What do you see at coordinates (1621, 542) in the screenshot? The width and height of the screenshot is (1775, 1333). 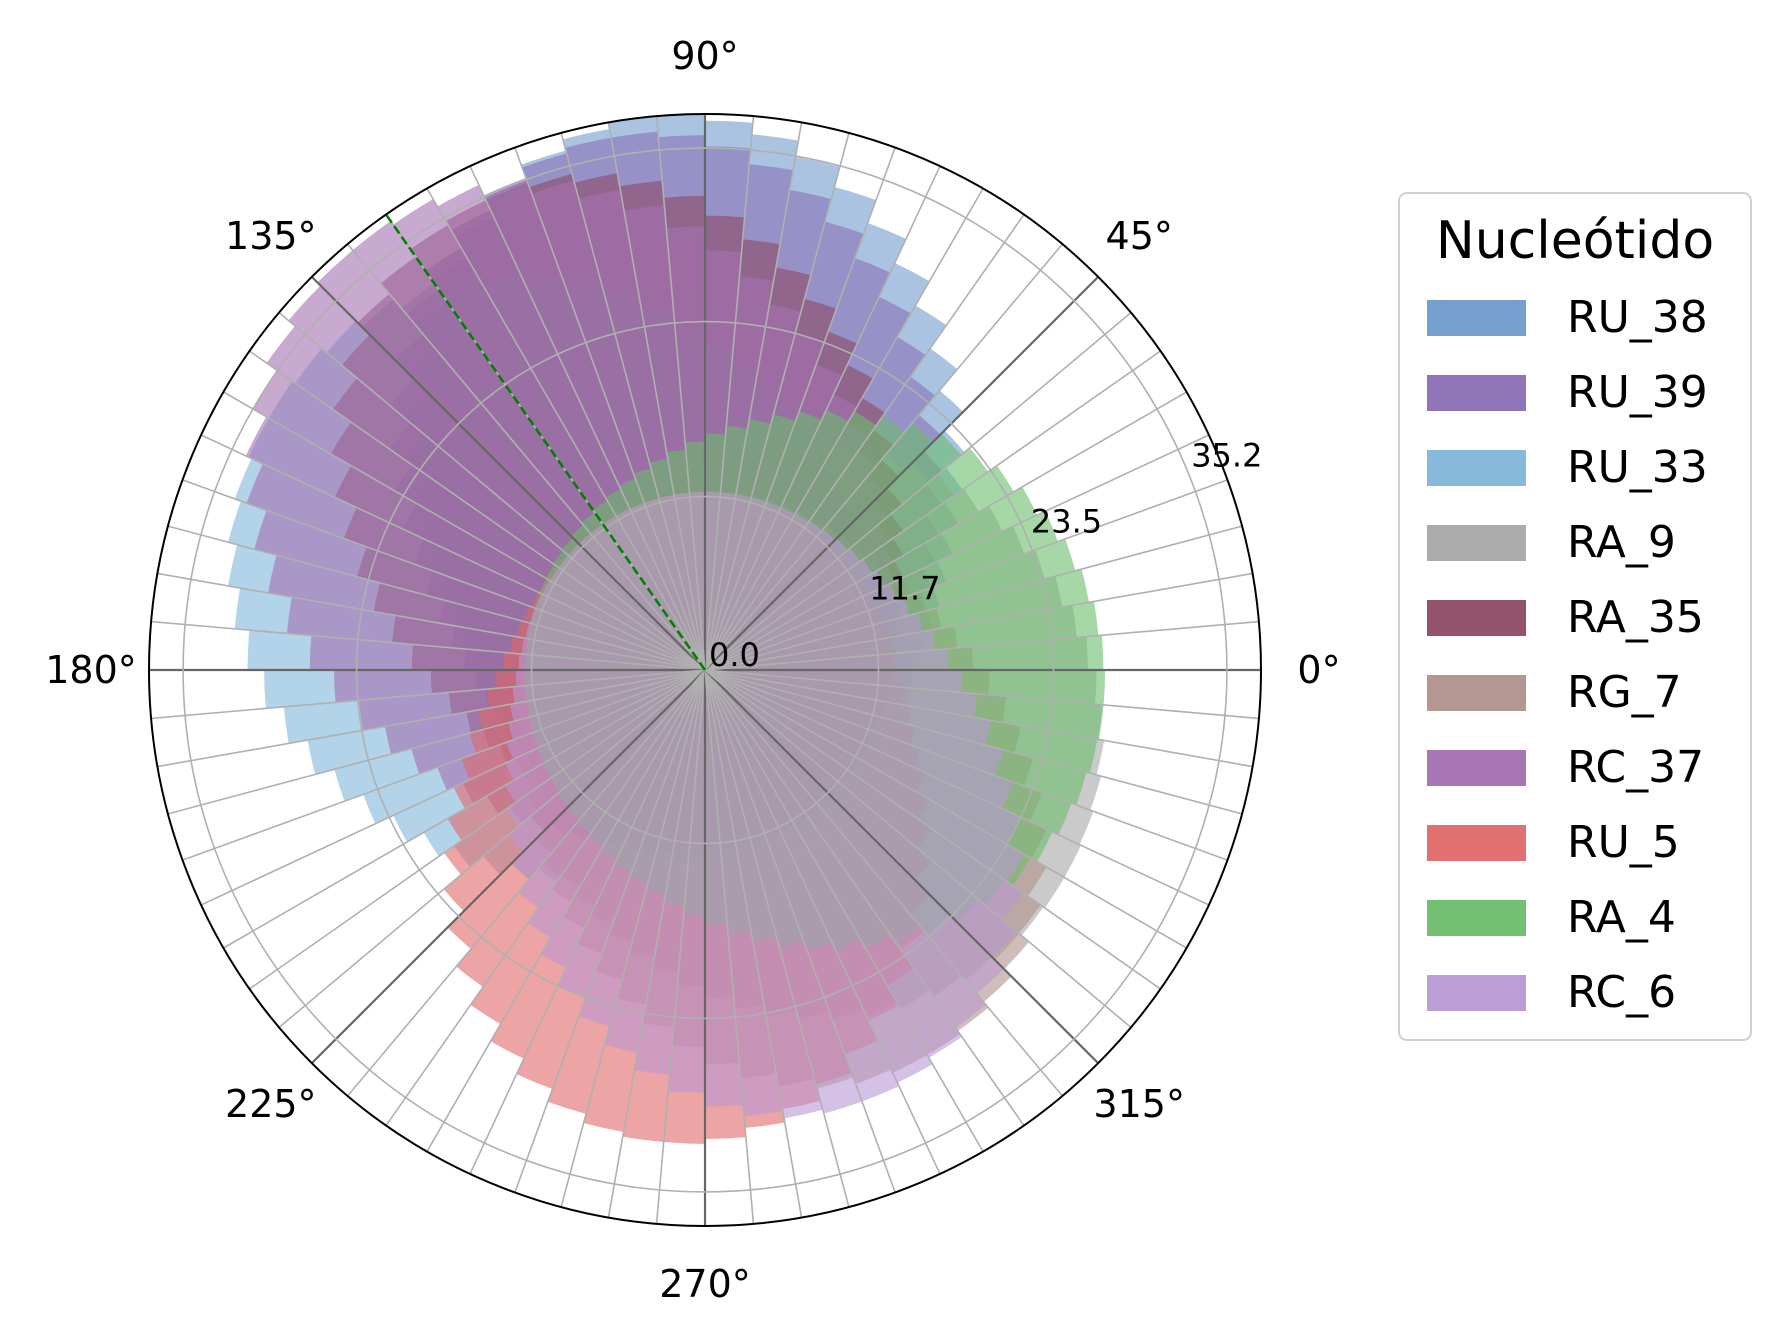 I see `legend-label: RA_9` at bounding box center [1621, 542].